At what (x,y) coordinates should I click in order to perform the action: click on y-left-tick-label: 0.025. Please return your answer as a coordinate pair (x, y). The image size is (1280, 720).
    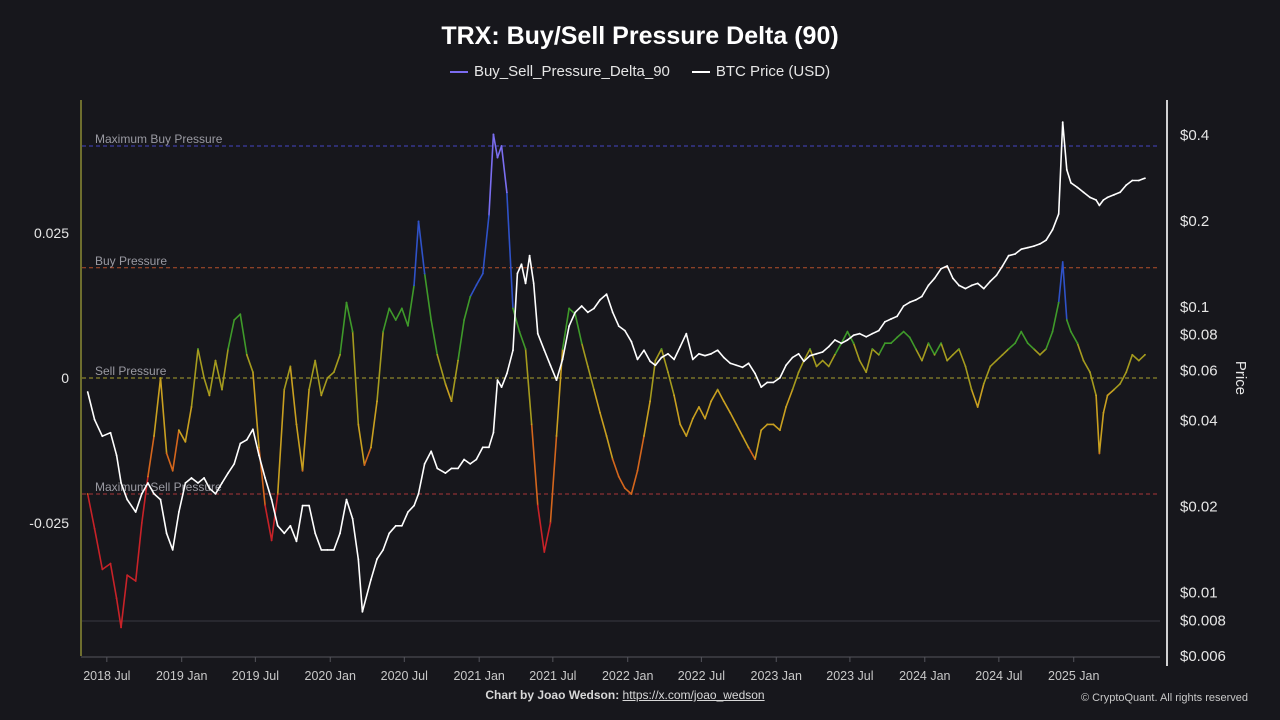
    Looking at the image, I should click on (51, 233).